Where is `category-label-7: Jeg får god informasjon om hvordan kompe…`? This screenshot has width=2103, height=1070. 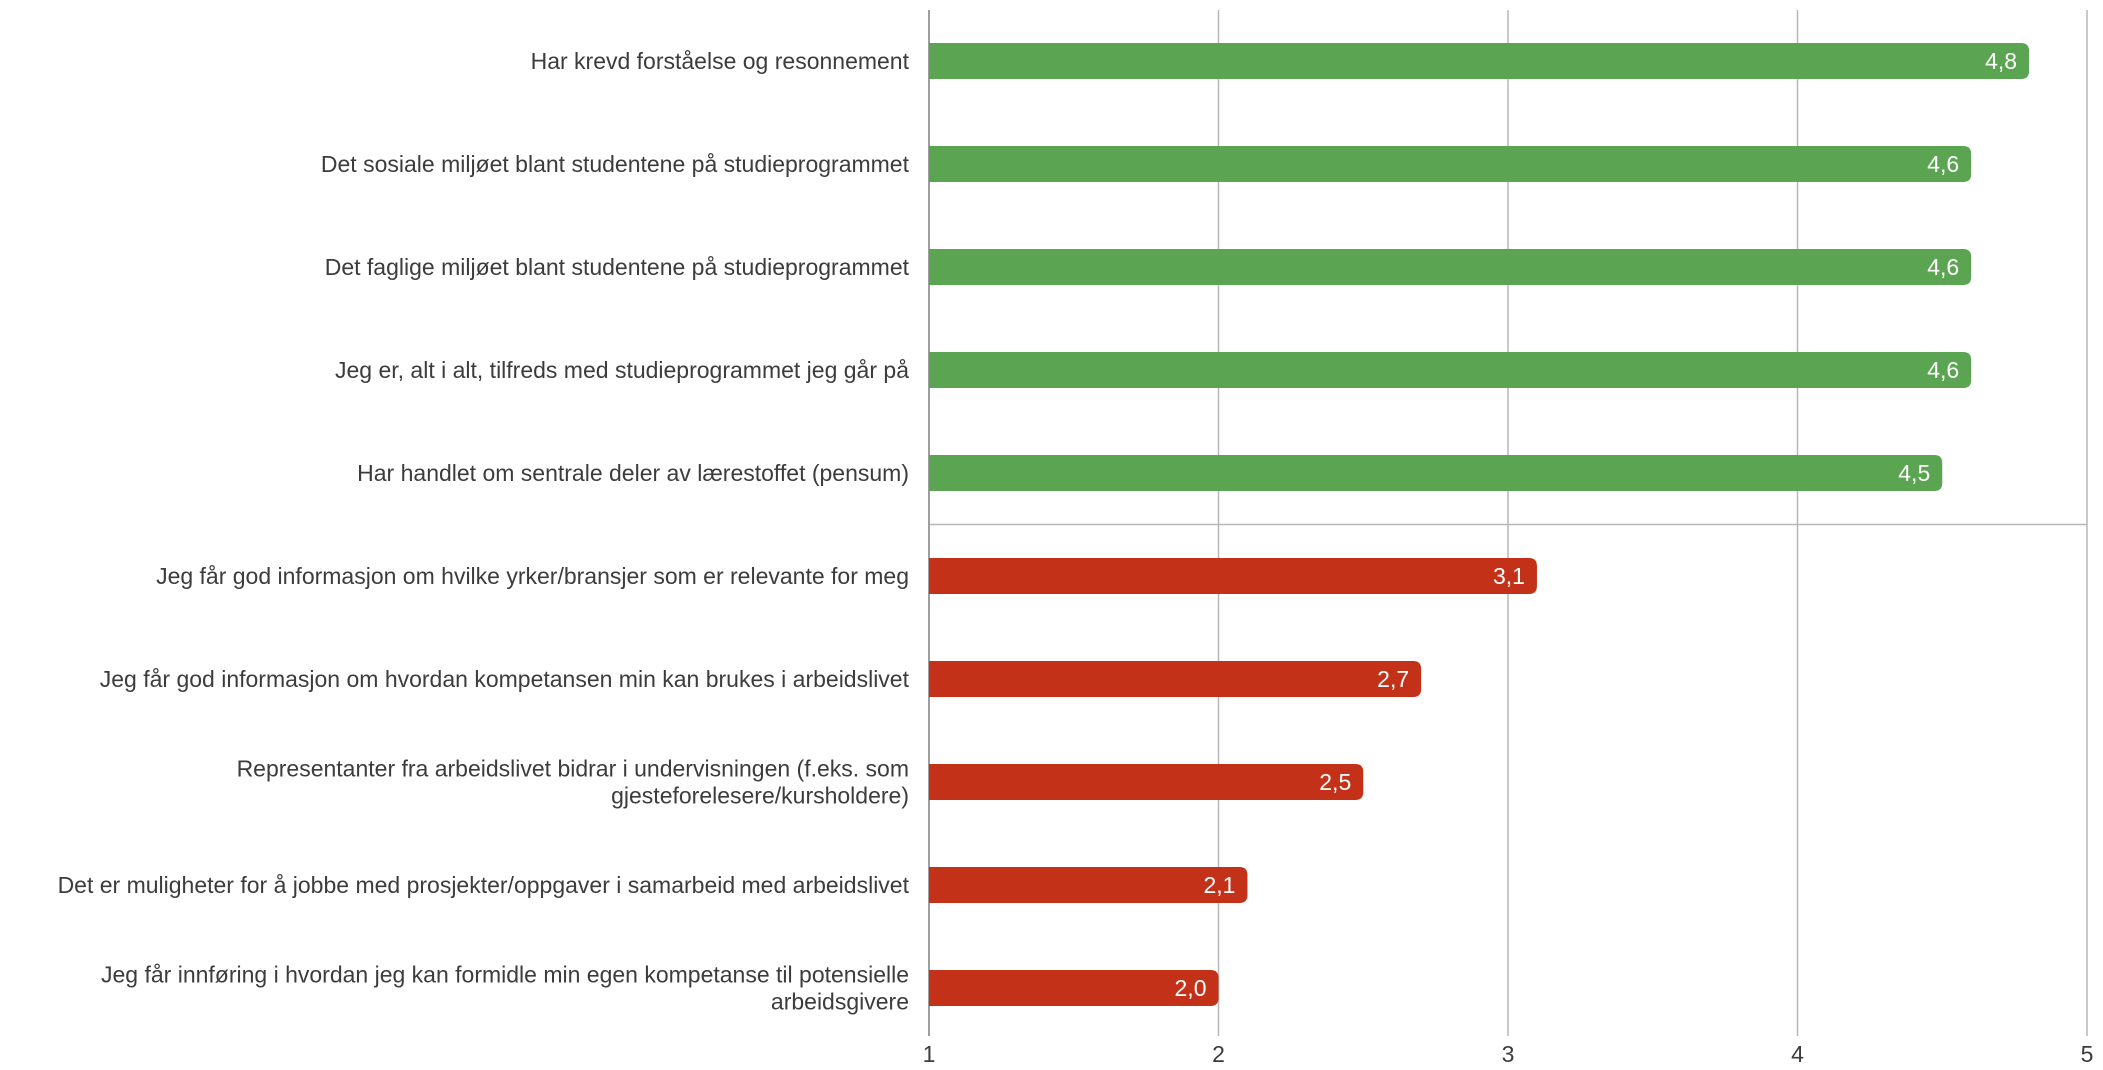 category-label-7: Jeg får god informasjon om hvordan kompe… is located at coordinates (505, 679).